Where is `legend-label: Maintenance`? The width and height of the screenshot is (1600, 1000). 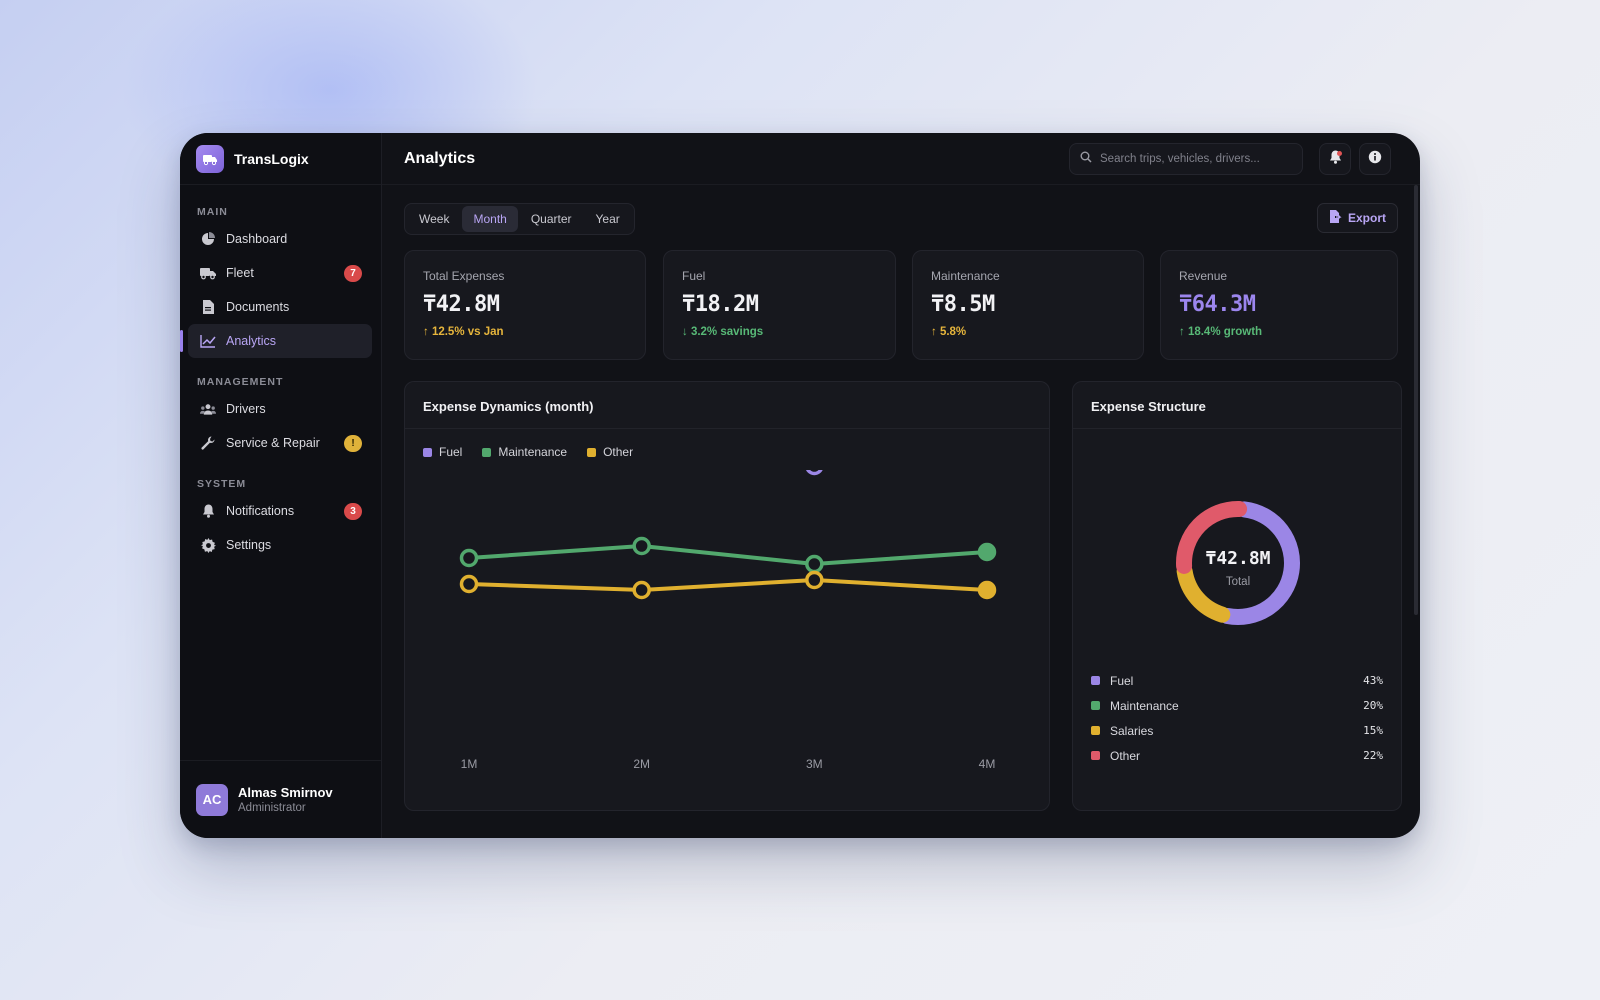 legend-label: Maintenance is located at coordinates (533, 452).